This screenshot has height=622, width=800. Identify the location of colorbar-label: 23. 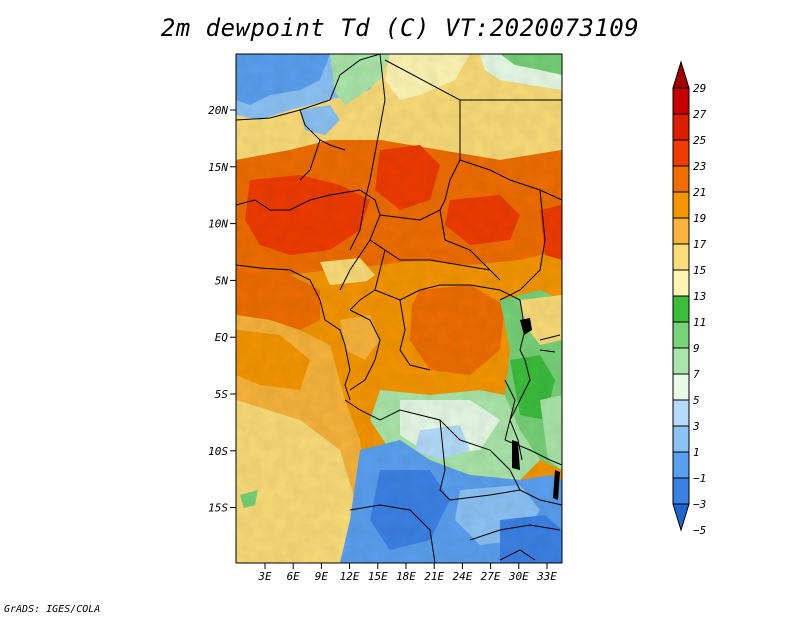
(699, 166).